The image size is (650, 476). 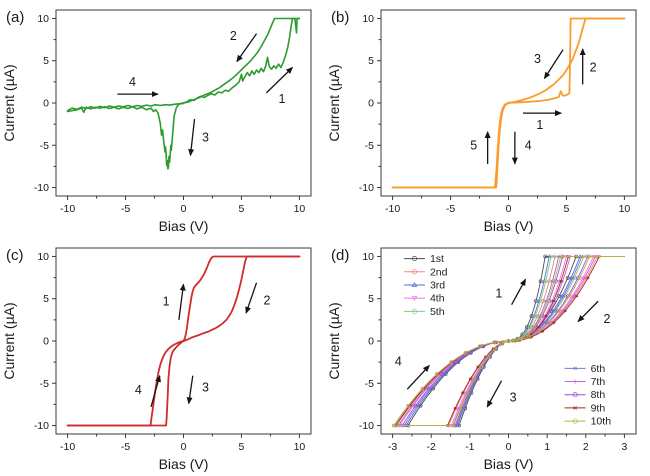 I want to click on x-tick-label: -5, so click(x=125, y=209).